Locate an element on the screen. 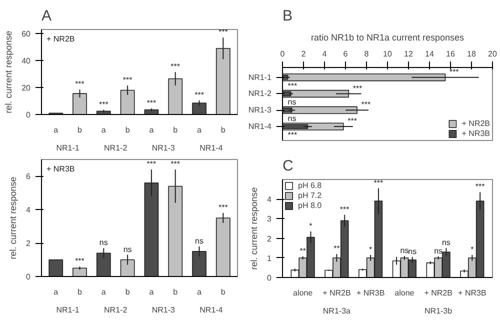  text: + NR2B is located at coordinates (60, 39).